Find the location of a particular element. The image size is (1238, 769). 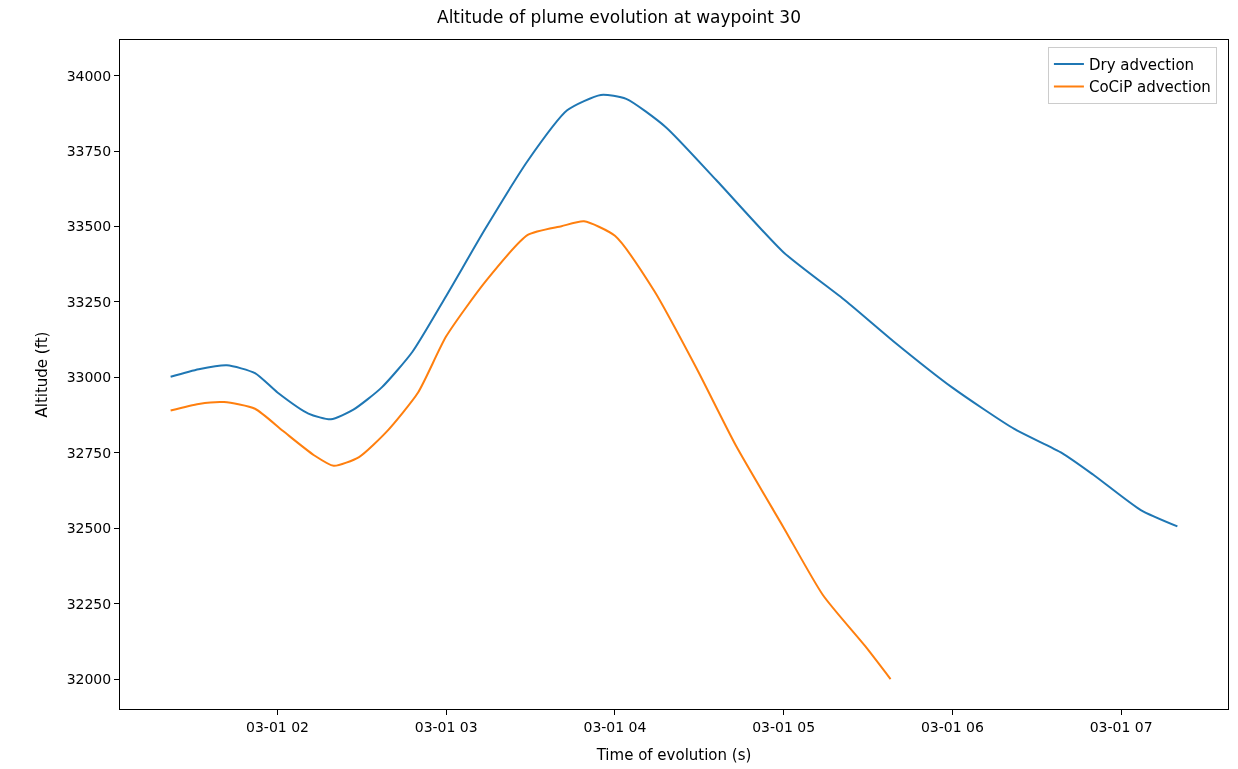

y-axis-title: Altitude (ft) is located at coordinates (41, 374).